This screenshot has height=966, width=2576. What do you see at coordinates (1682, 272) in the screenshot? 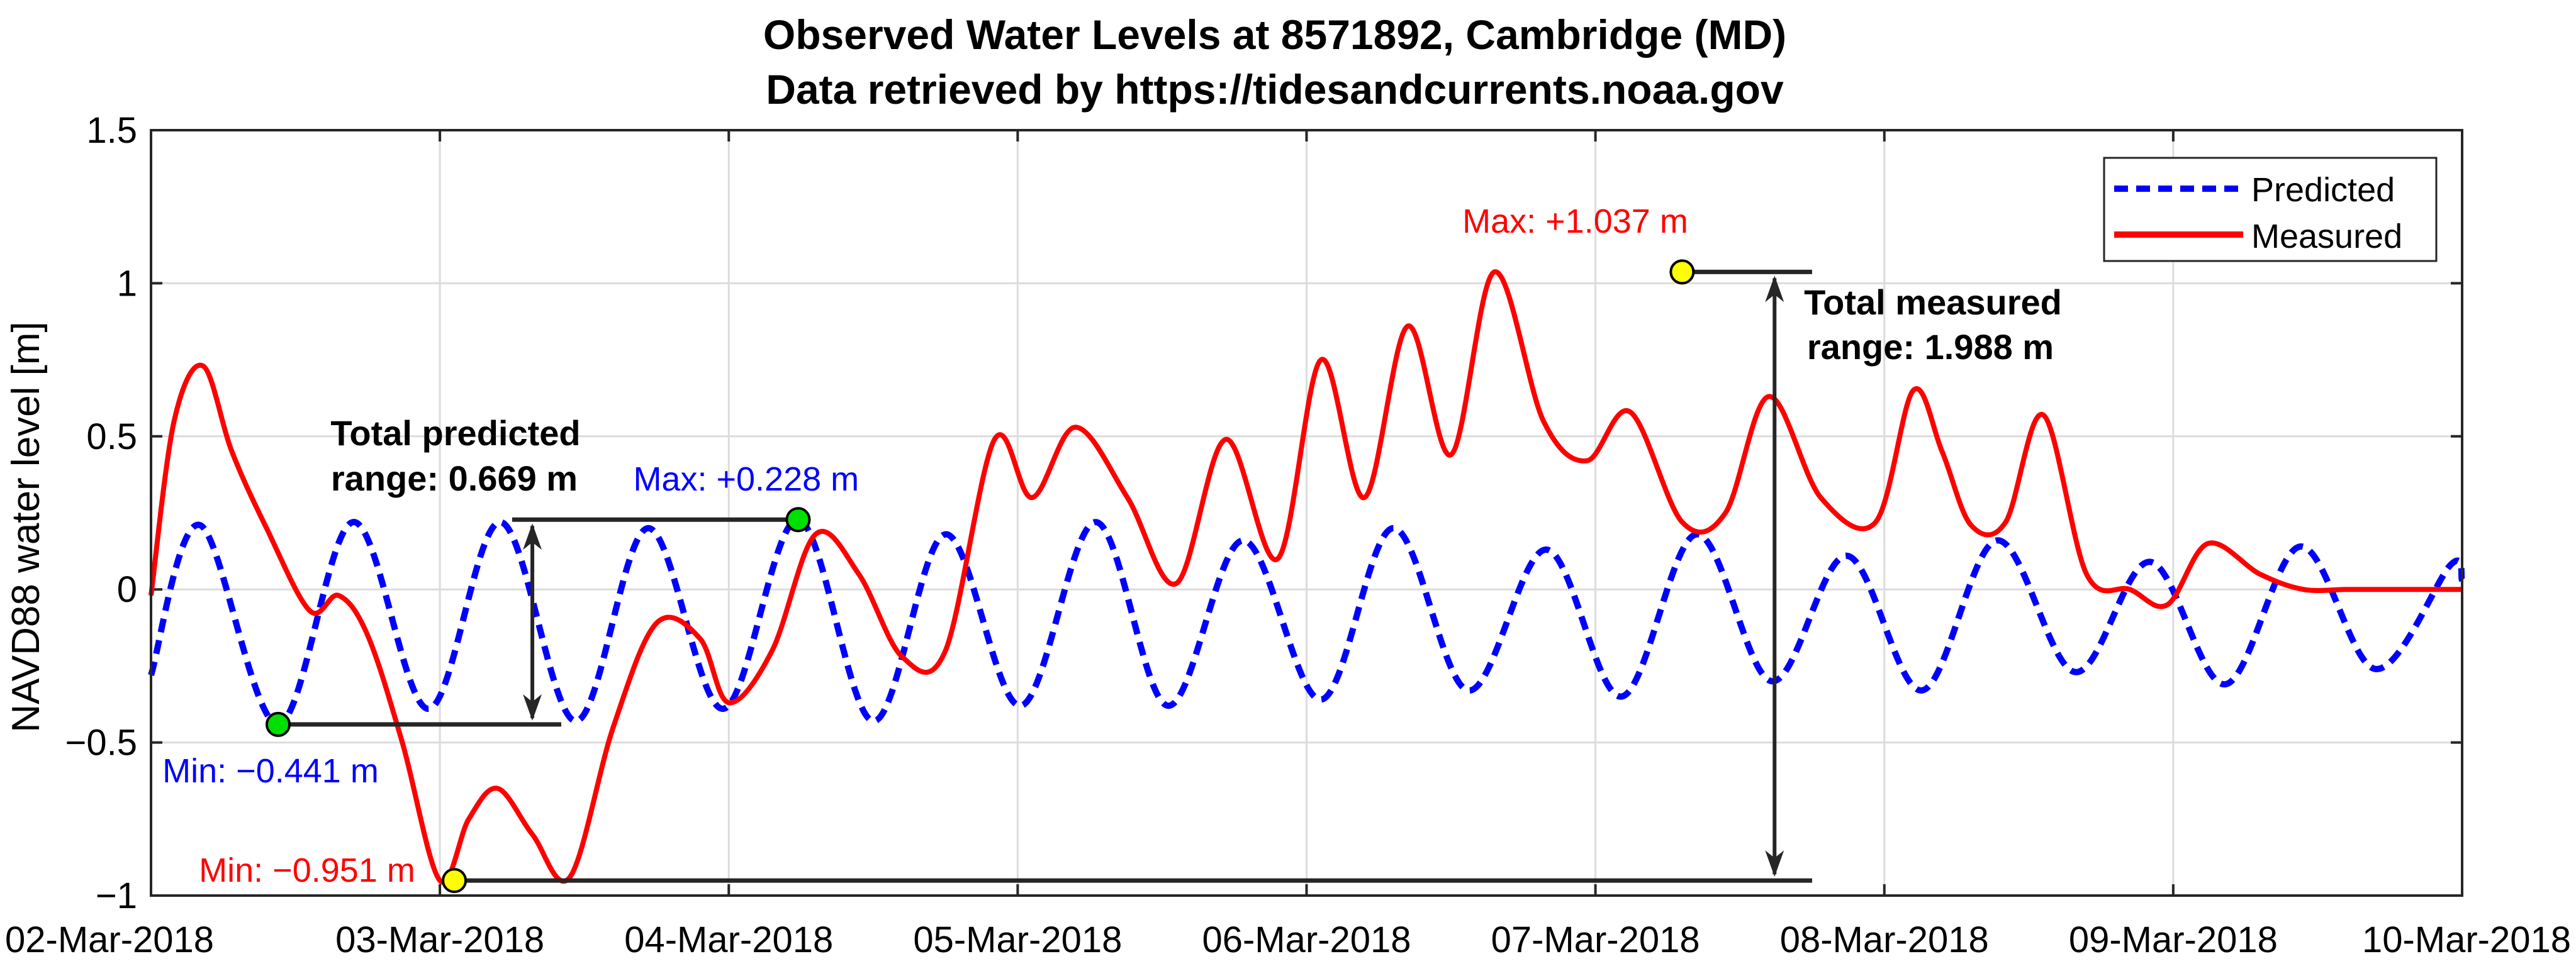
I see `measured-max-marker` at bounding box center [1682, 272].